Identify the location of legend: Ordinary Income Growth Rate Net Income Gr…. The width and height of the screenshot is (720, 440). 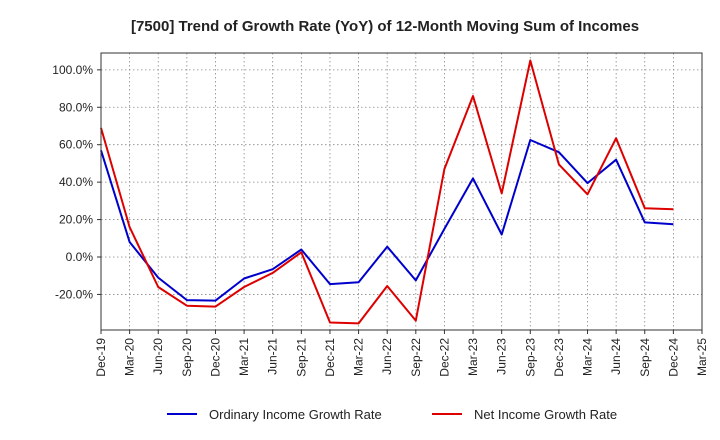
(392, 414).